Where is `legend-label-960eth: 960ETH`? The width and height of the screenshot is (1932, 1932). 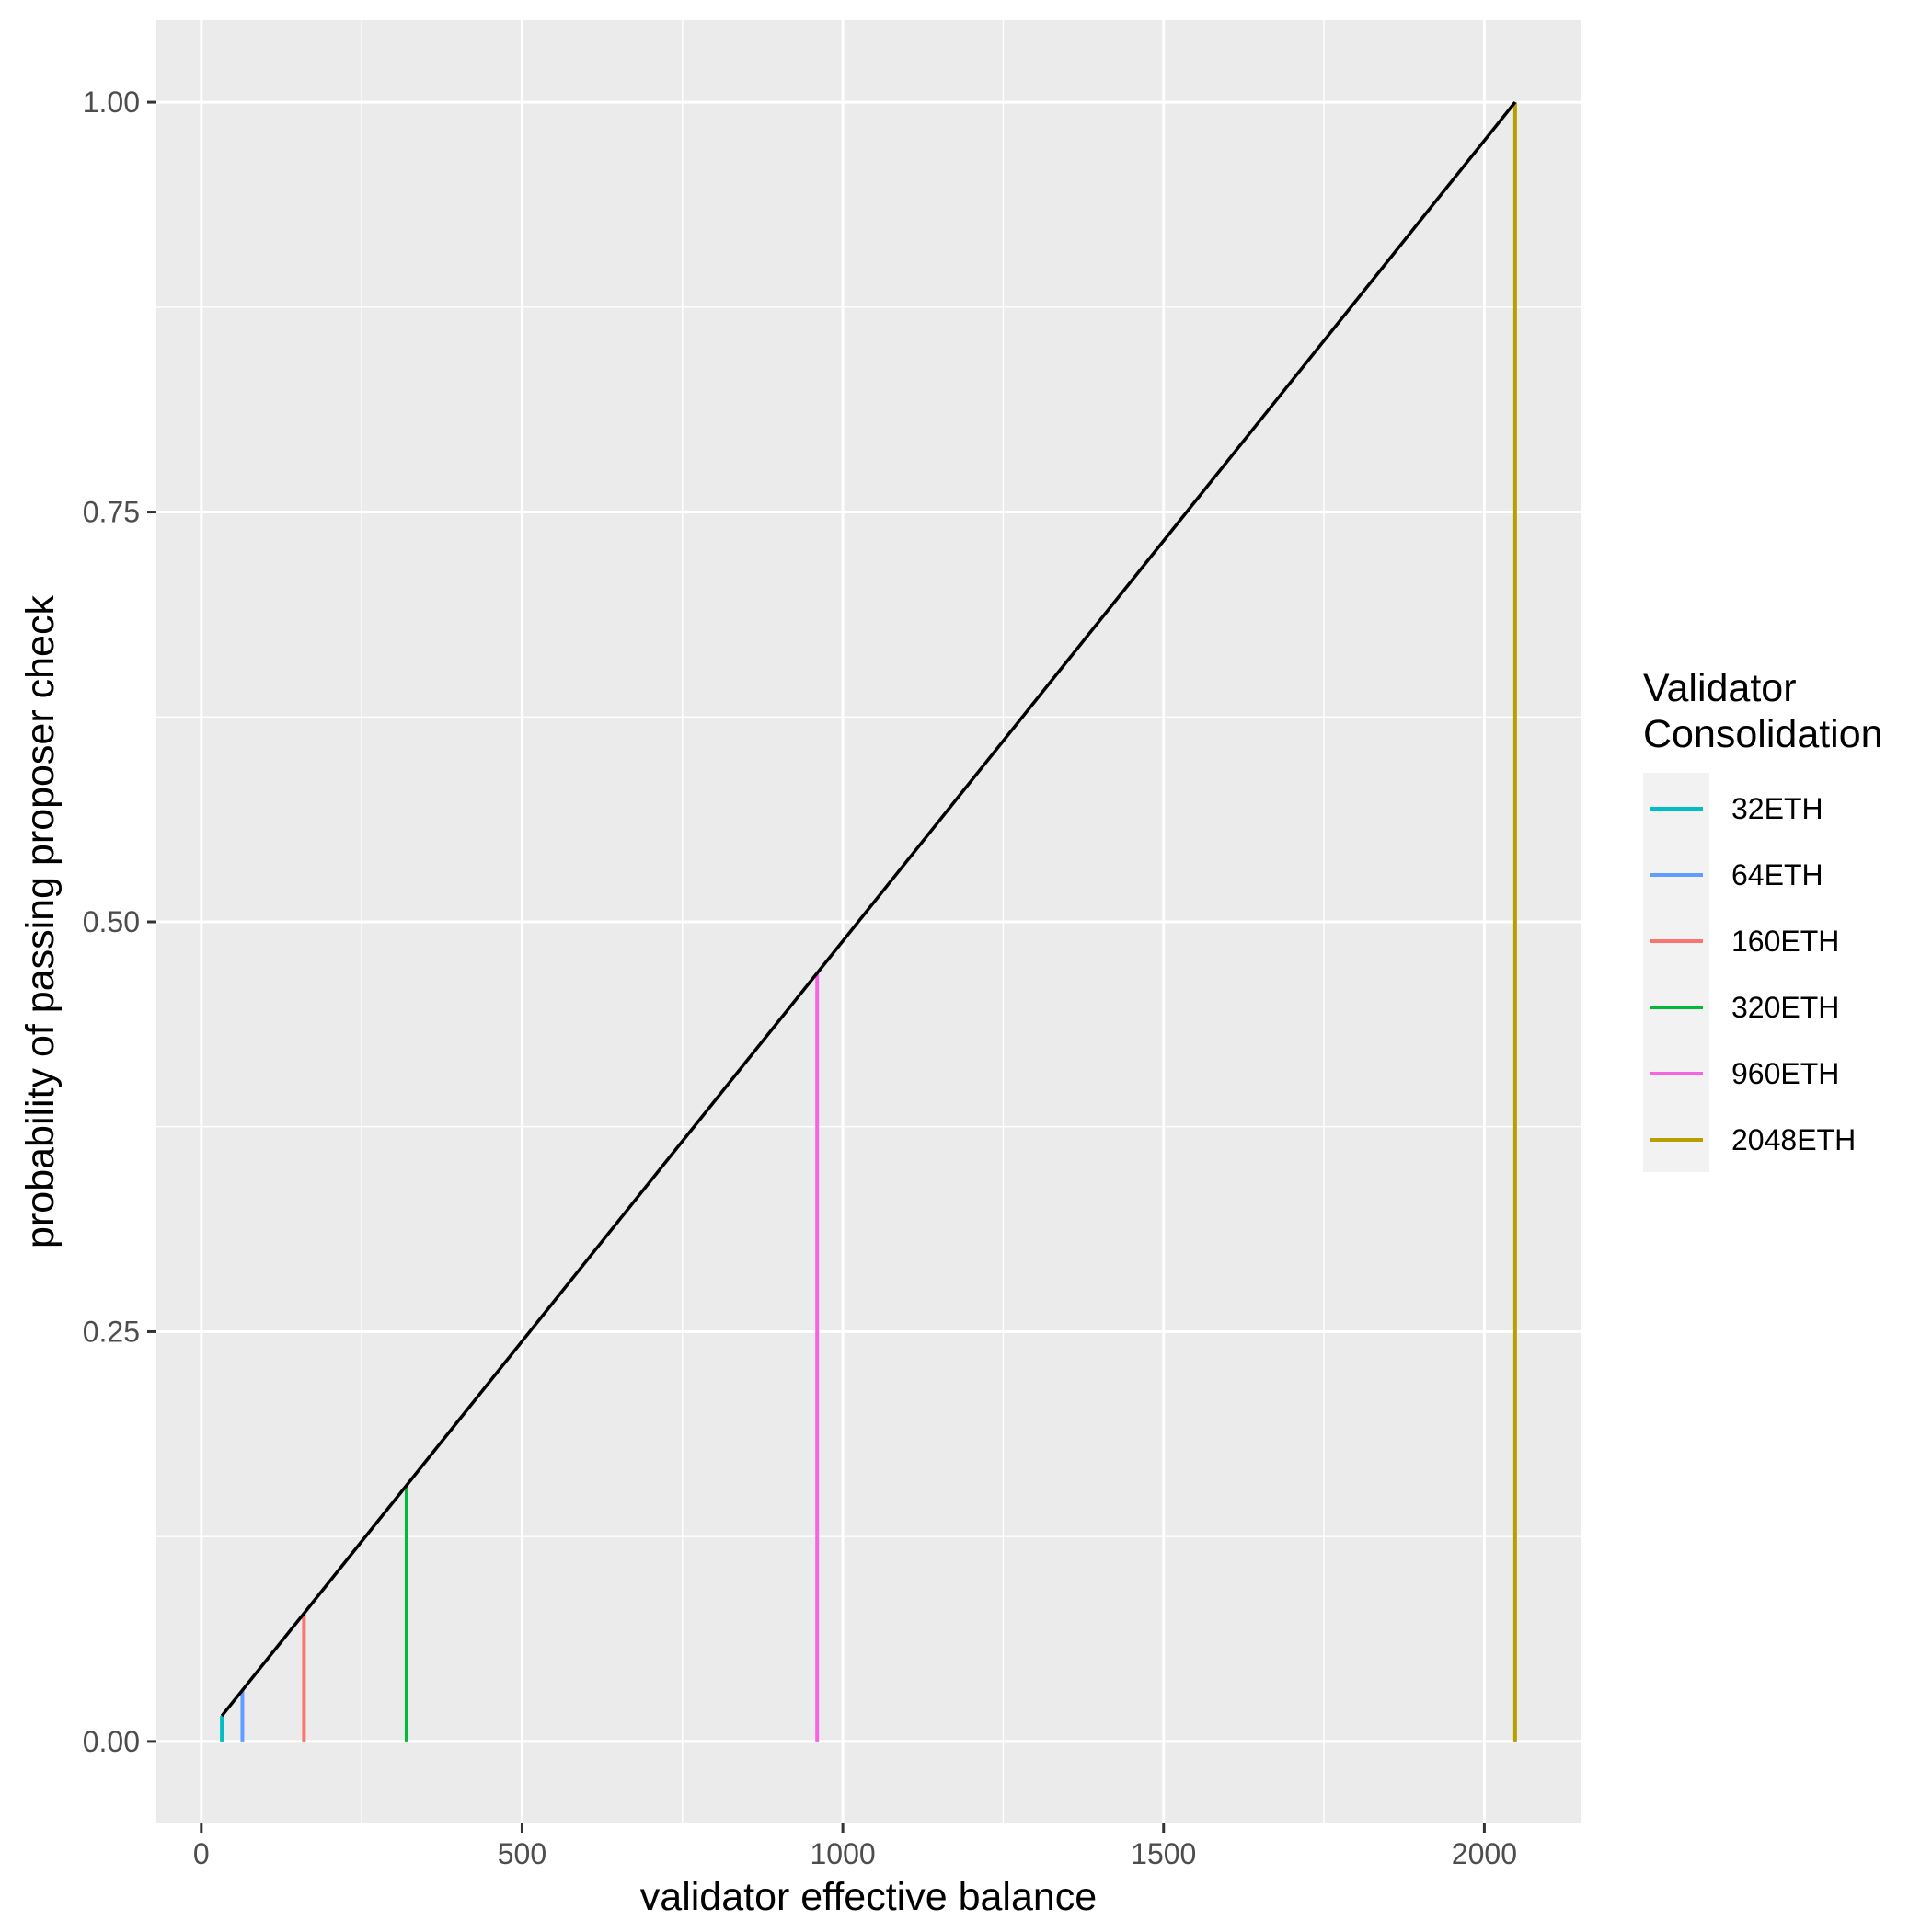
legend-label-960eth: 960ETH is located at coordinates (1785, 1073).